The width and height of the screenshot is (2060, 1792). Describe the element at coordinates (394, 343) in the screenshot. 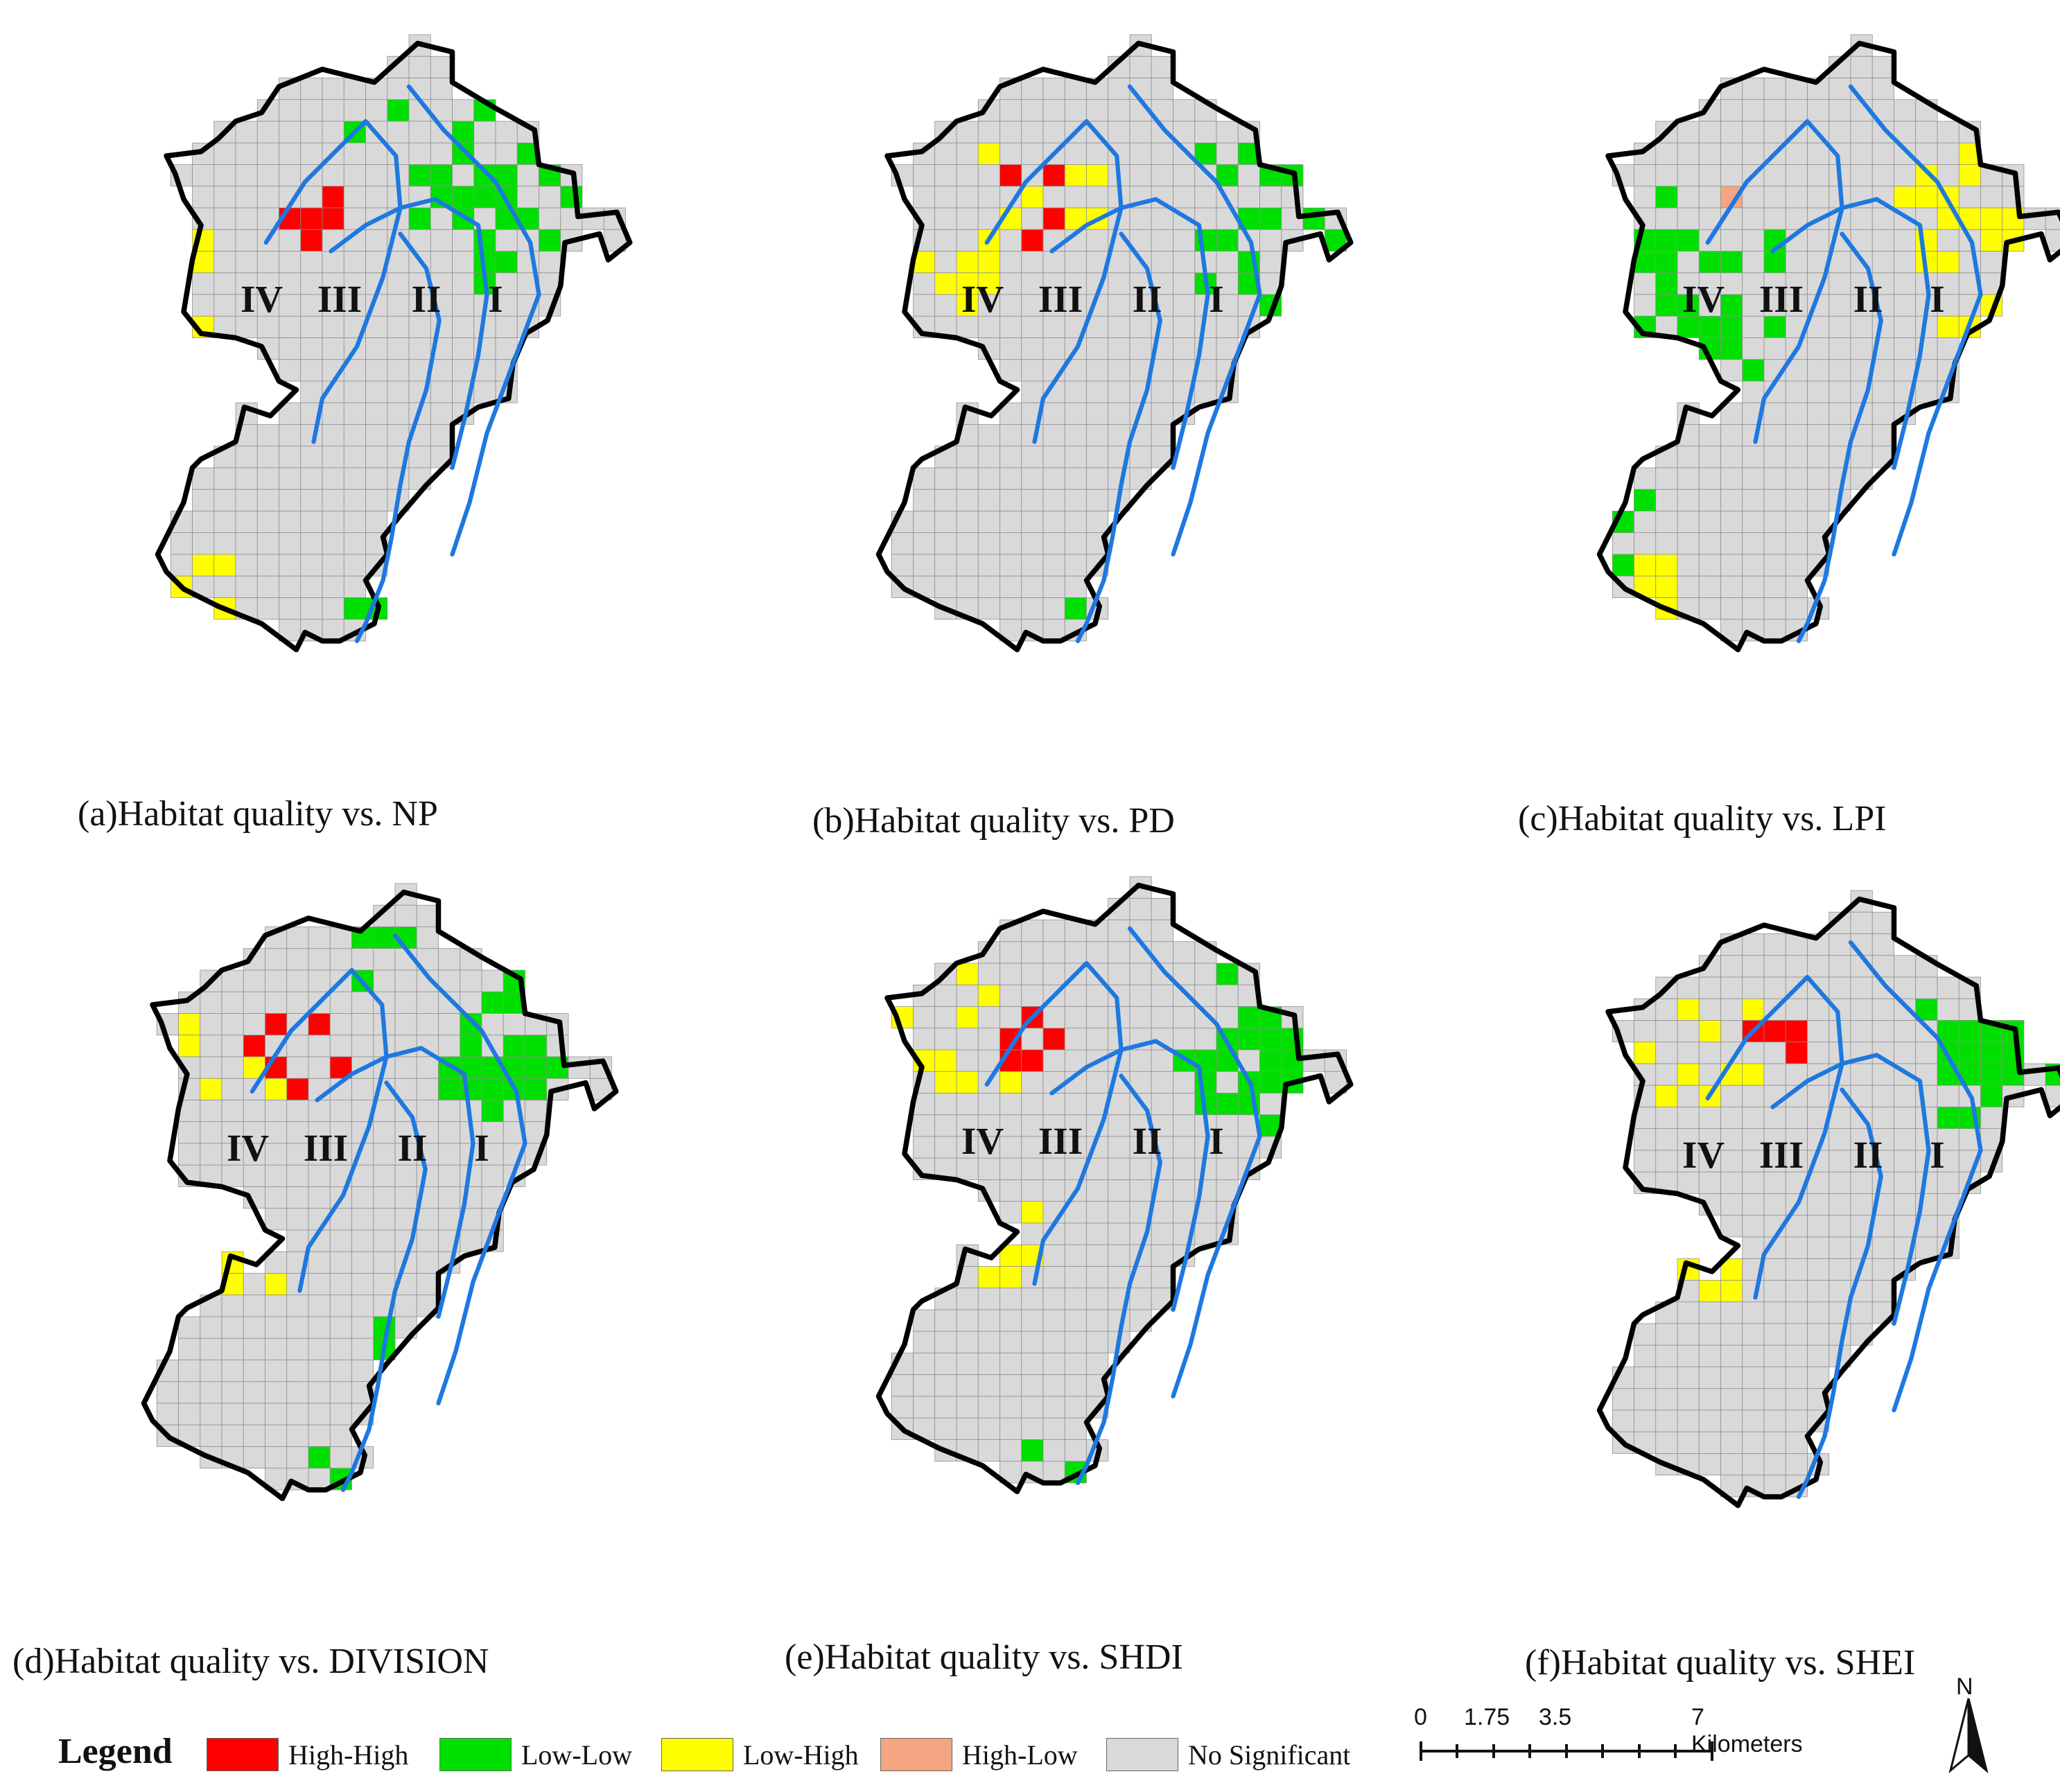

I see `map-a-svg: IV III II I` at that location.